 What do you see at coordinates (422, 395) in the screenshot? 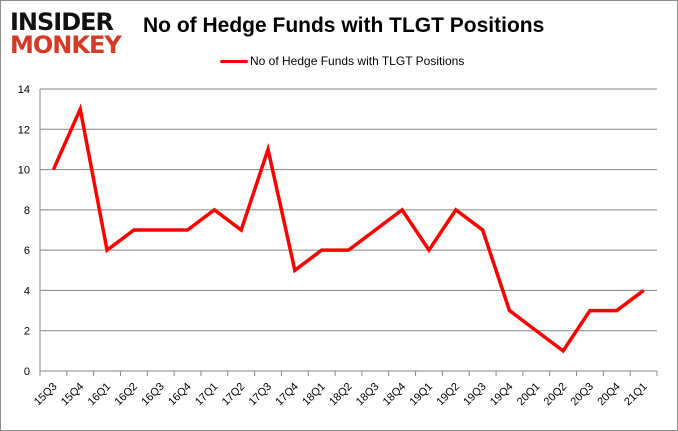
I see `x-tick-label: 19Q1` at bounding box center [422, 395].